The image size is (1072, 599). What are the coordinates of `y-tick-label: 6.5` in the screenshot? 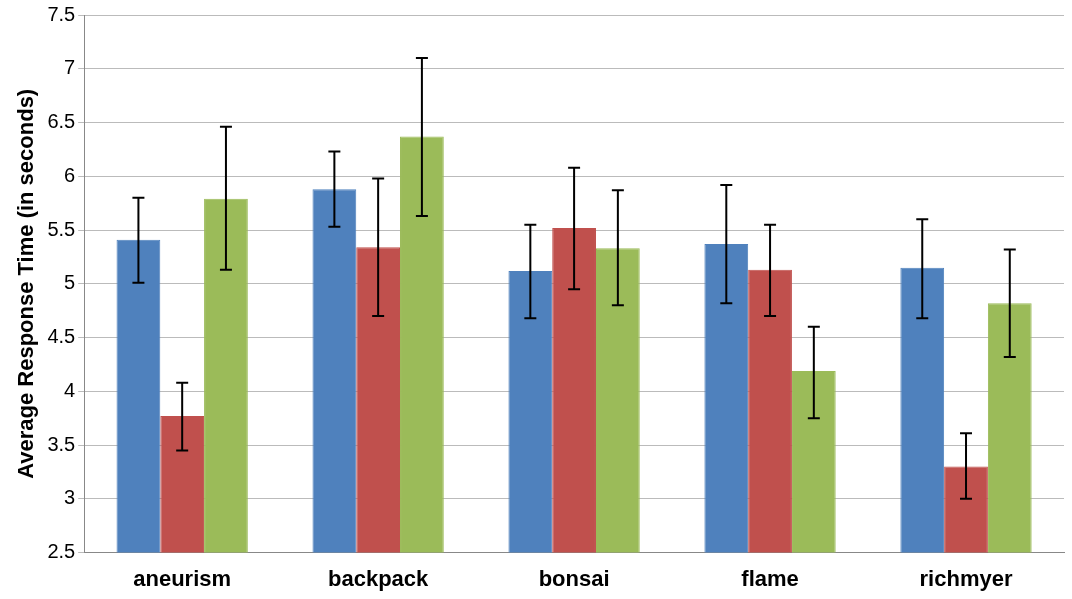 It's located at (61, 121).